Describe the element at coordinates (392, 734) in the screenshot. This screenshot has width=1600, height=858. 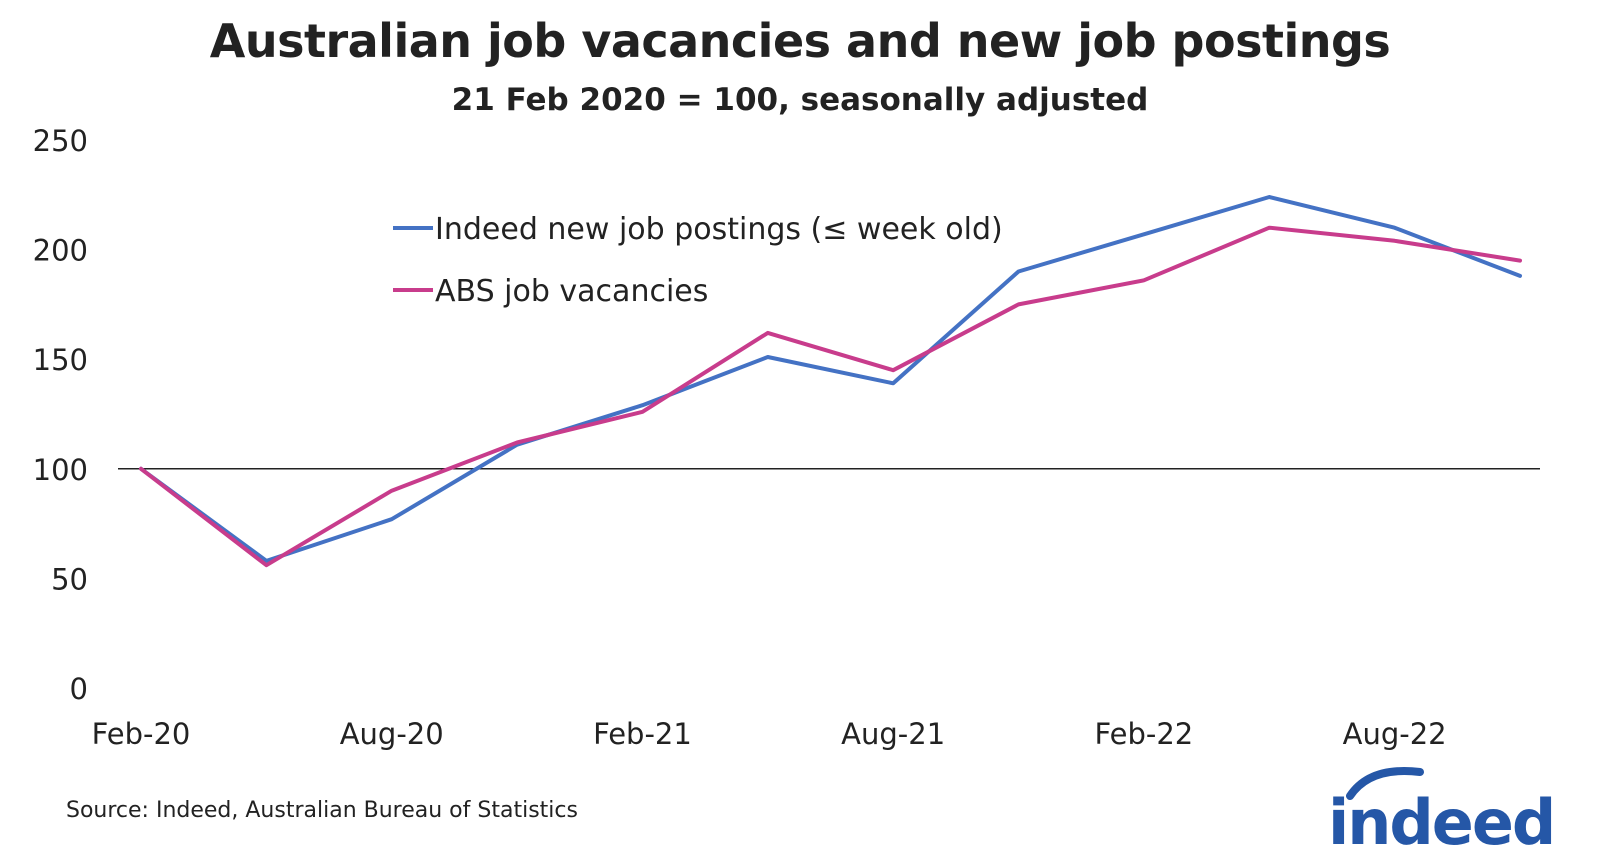
I see `x-tick-label: Aug-20` at that location.